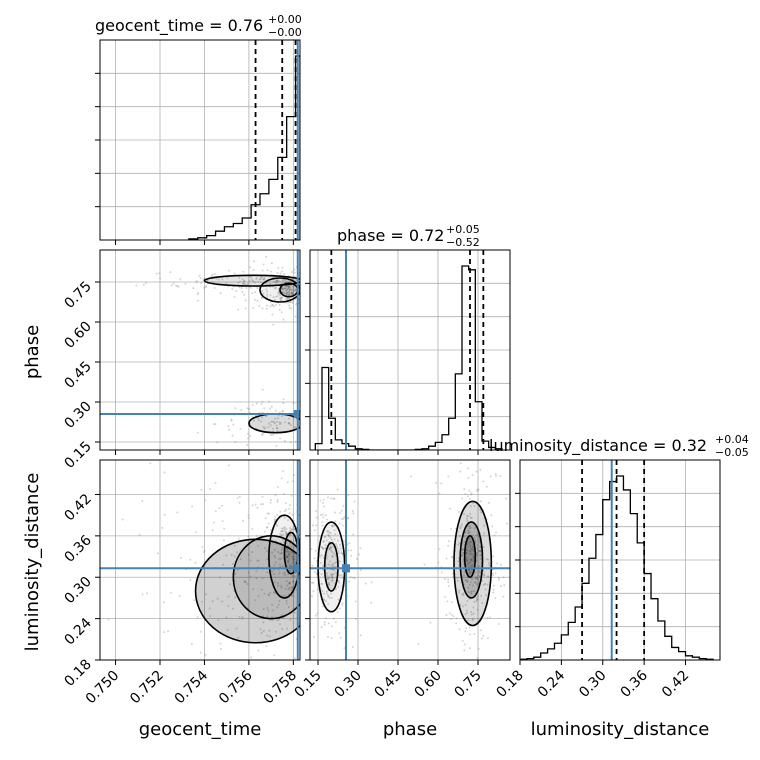 The width and height of the screenshot is (760, 760). Describe the element at coordinates (204, 350) in the screenshot. I see `panel-content` at that location.